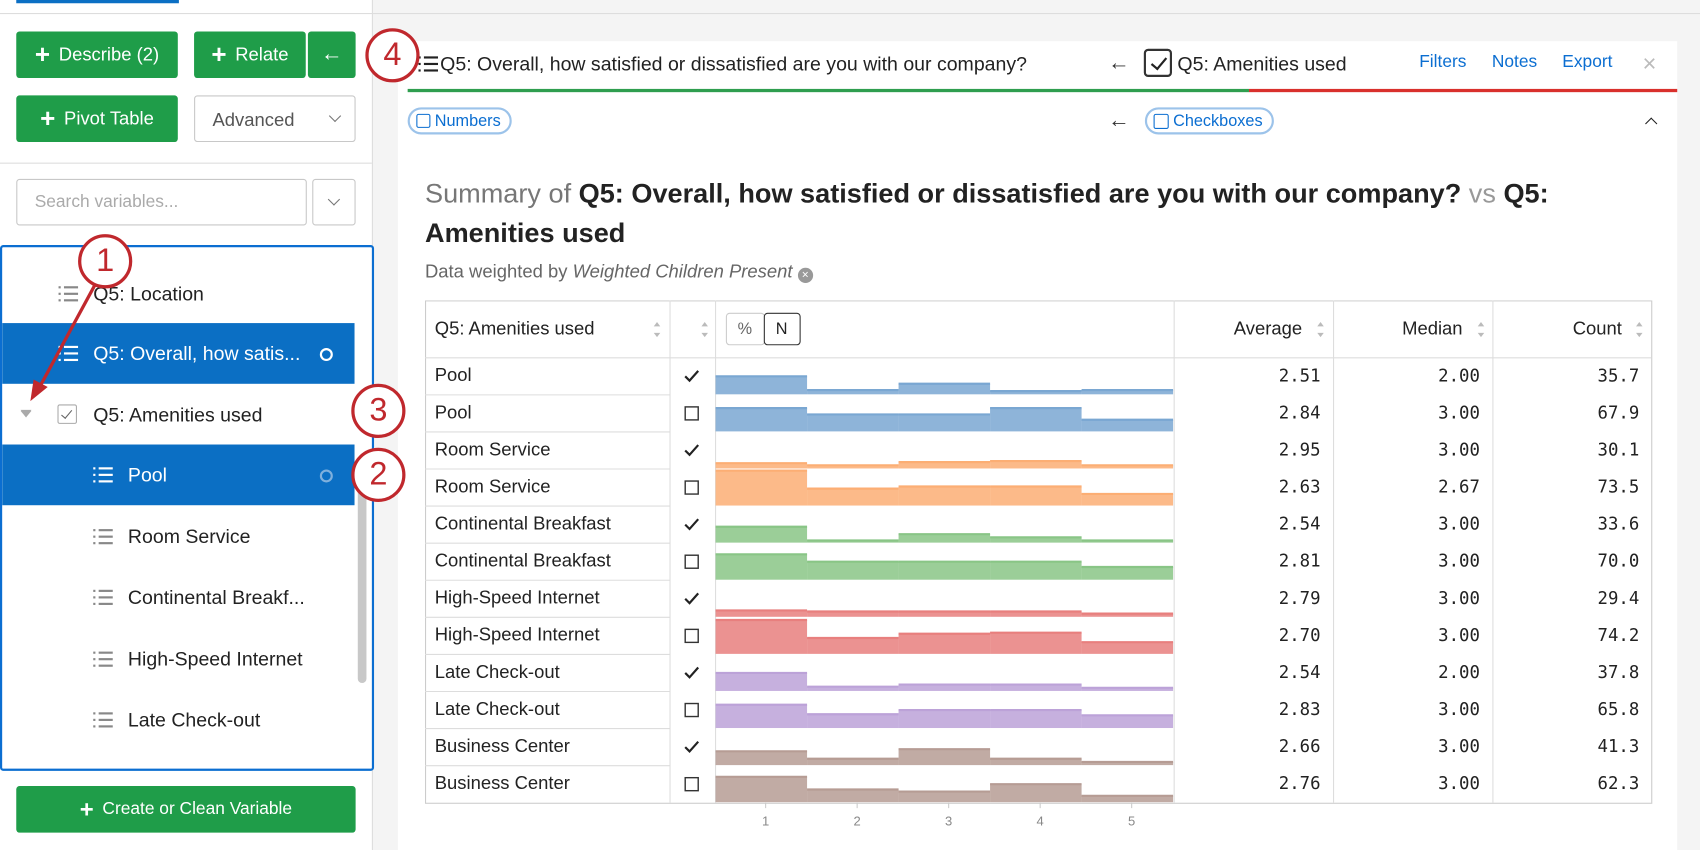 This screenshot has width=1700, height=850. Describe the element at coordinates (1619, 599) in the screenshot. I see `count-cell: 29.4` at that location.